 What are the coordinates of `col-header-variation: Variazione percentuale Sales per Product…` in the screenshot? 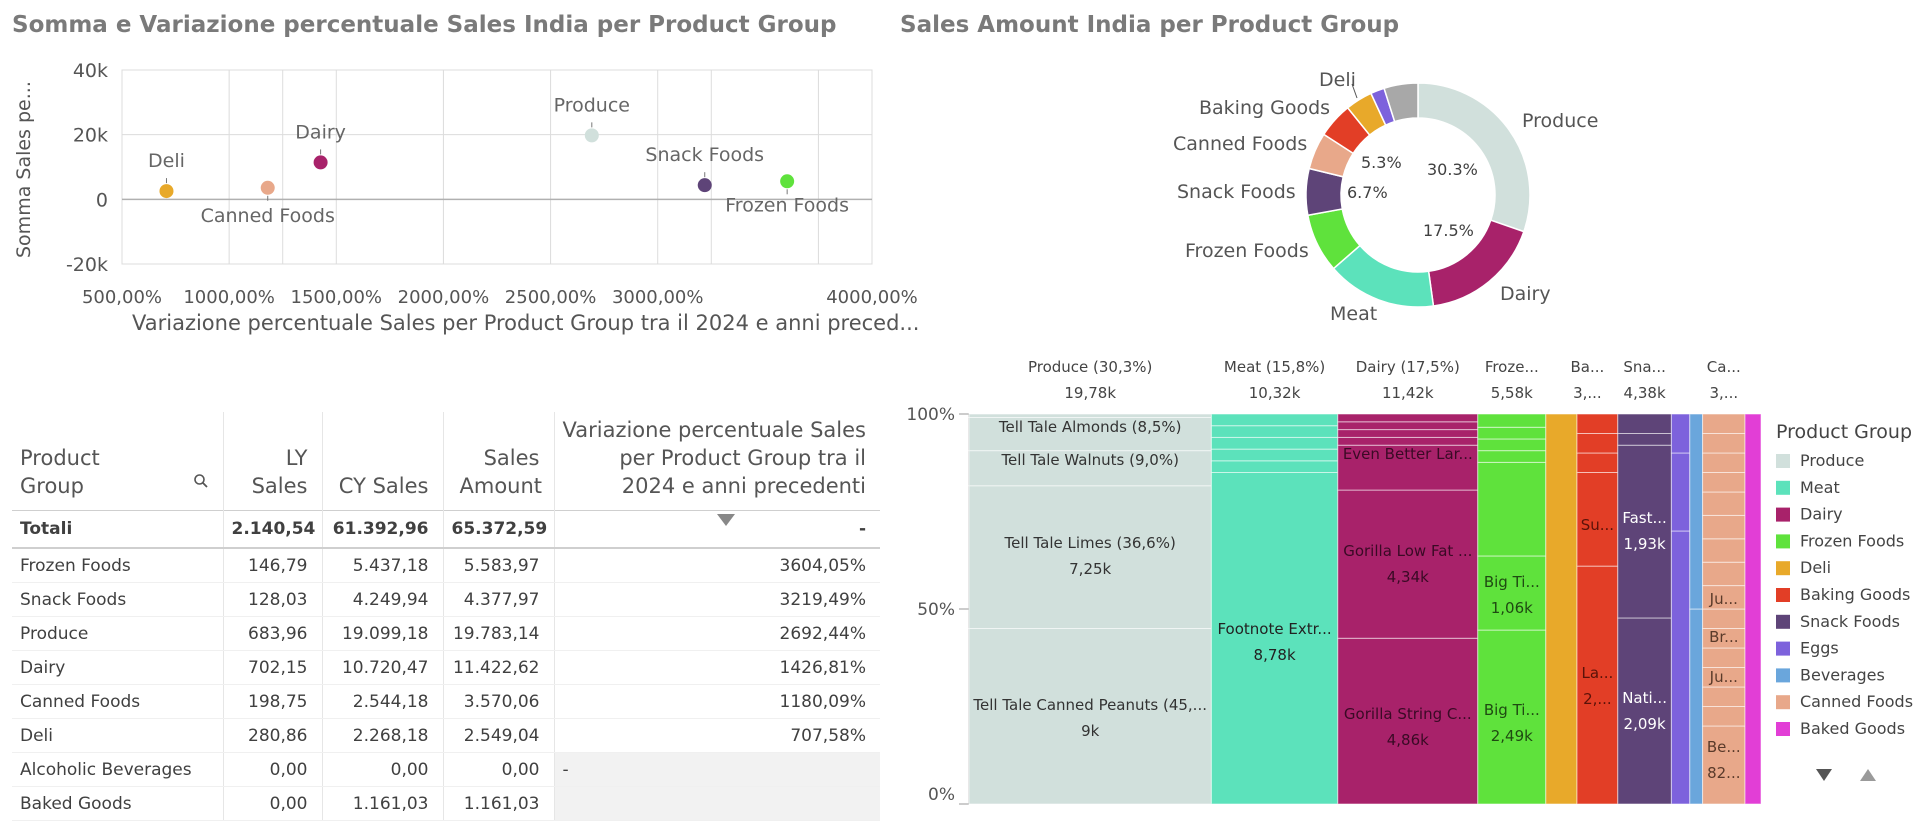 It's located at (717, 461).